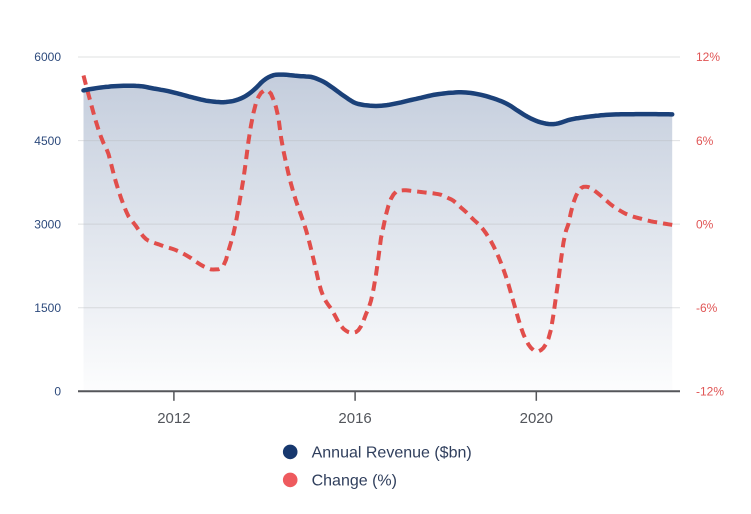 This screenshot has width=751, height=514. What do you see at coordinates (708, 57) in the screenshot?
I see `svg-text: 12%` at bounding box center [708, 57].